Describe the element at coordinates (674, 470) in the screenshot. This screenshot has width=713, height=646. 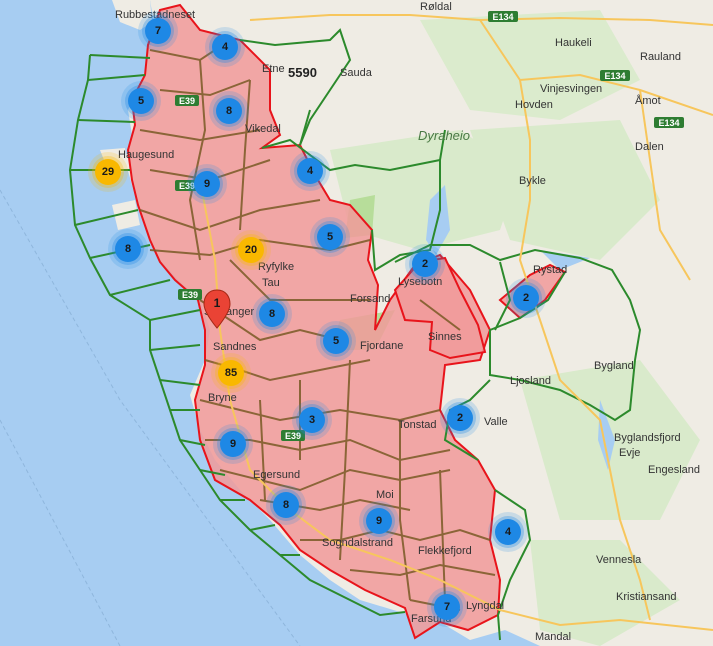
I see `place-label: Engesland` at that location.